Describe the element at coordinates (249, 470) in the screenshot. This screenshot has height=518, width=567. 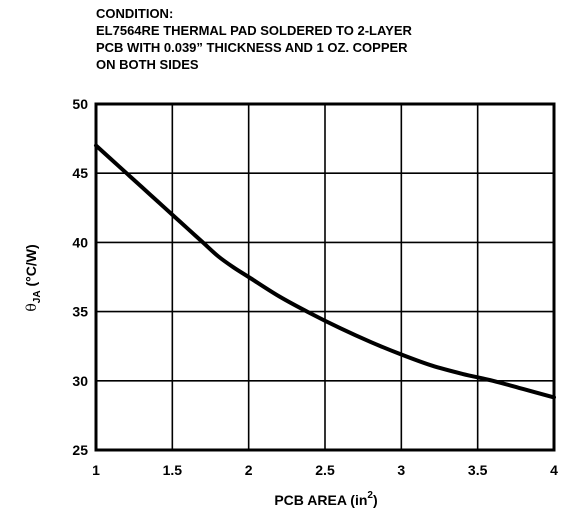
I see `x-tick-label: 2` at that location.